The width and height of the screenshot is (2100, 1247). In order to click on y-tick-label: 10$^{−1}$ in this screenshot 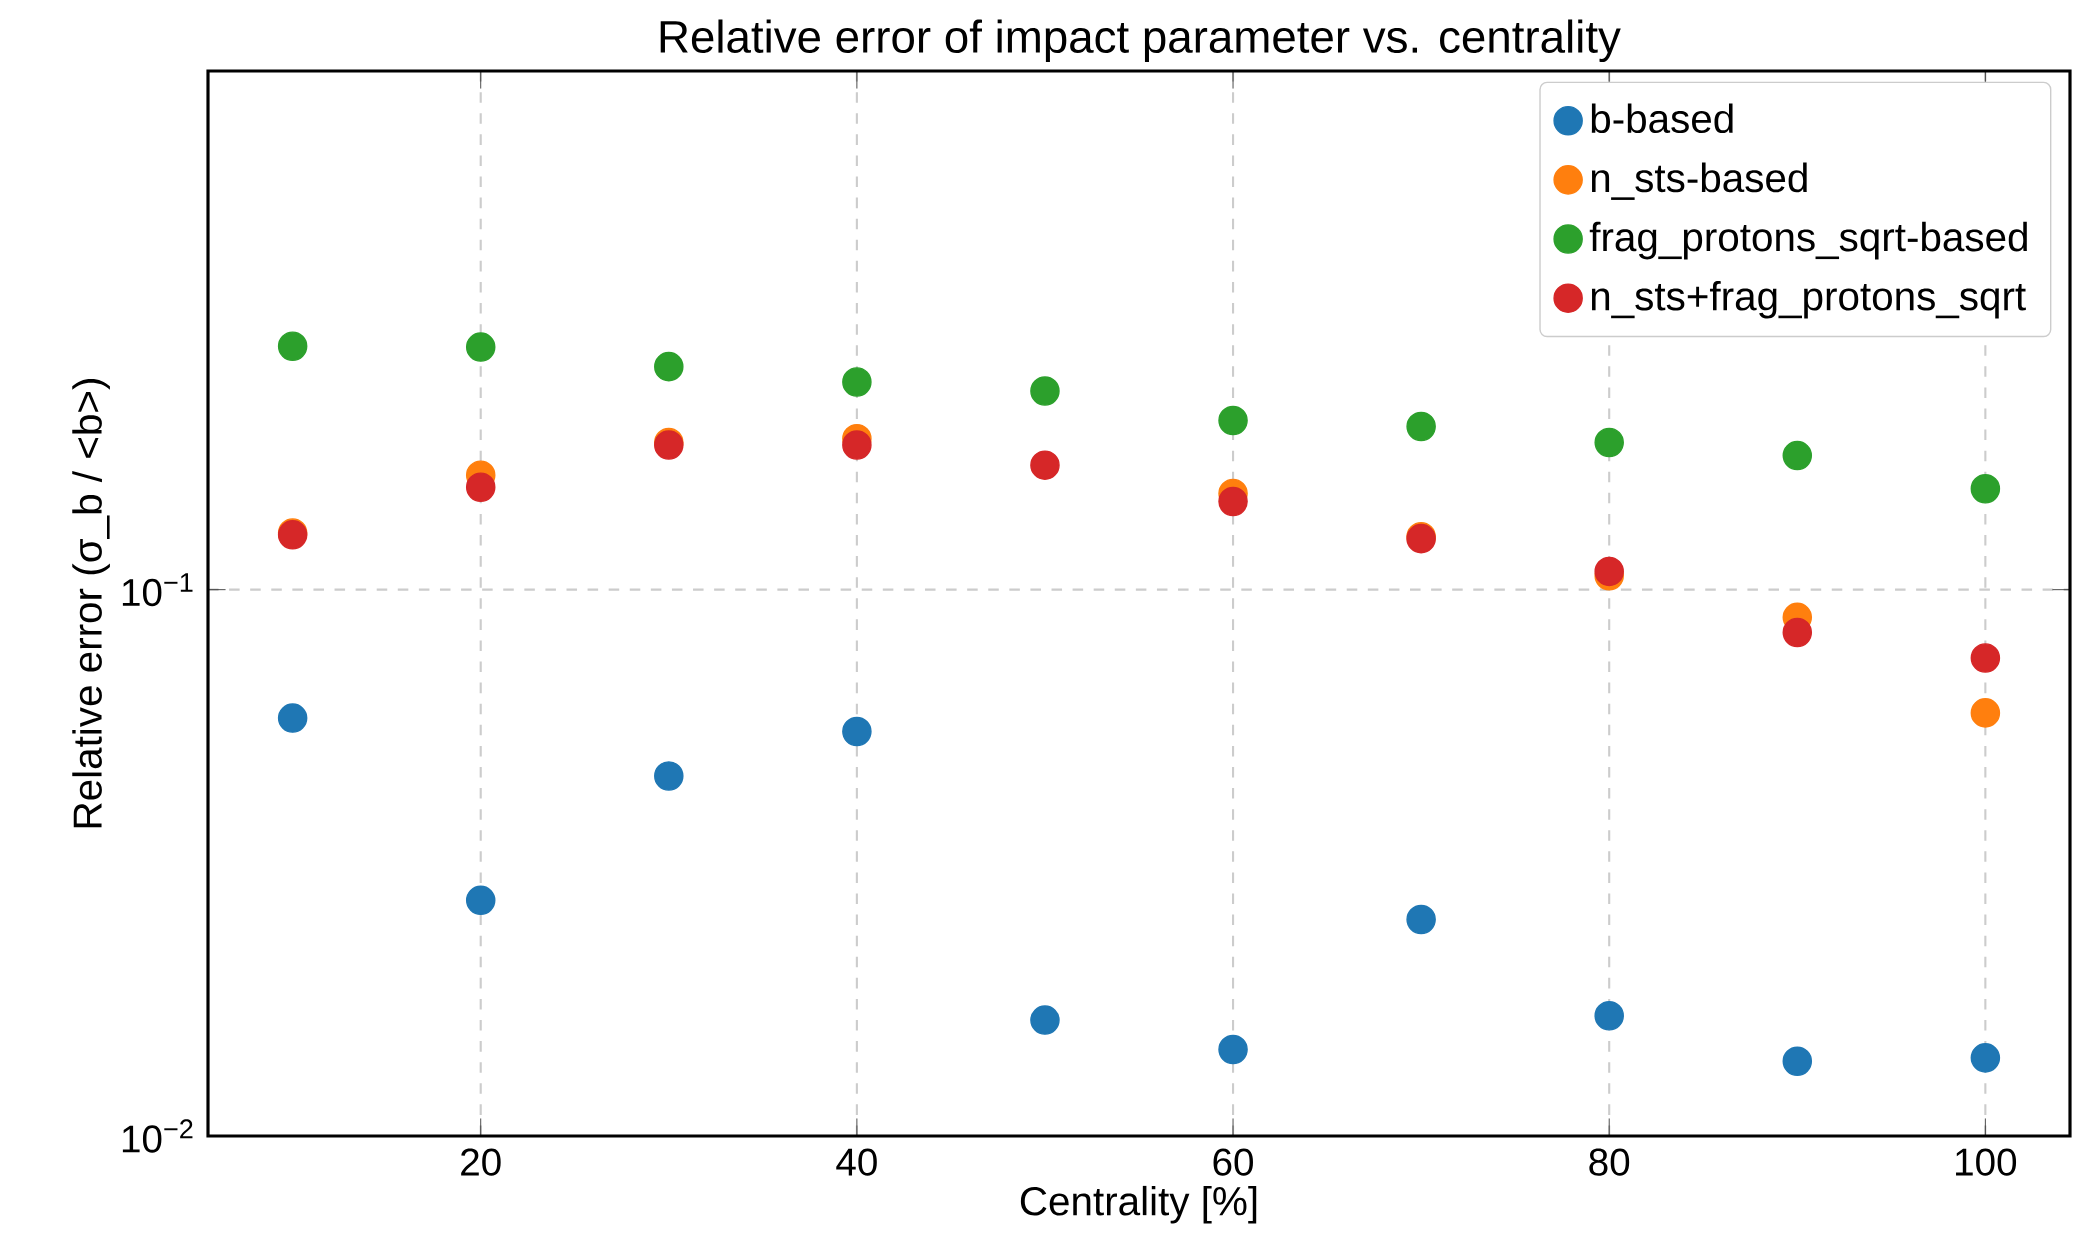, I will do `click(157, 590)`.